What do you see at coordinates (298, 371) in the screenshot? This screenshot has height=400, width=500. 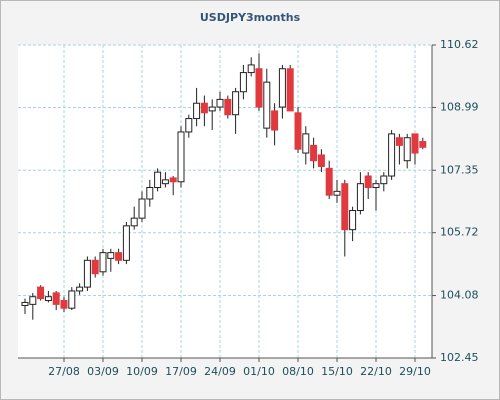 I see `x-tick-label: 08/10` at bounding box center [298, 371].